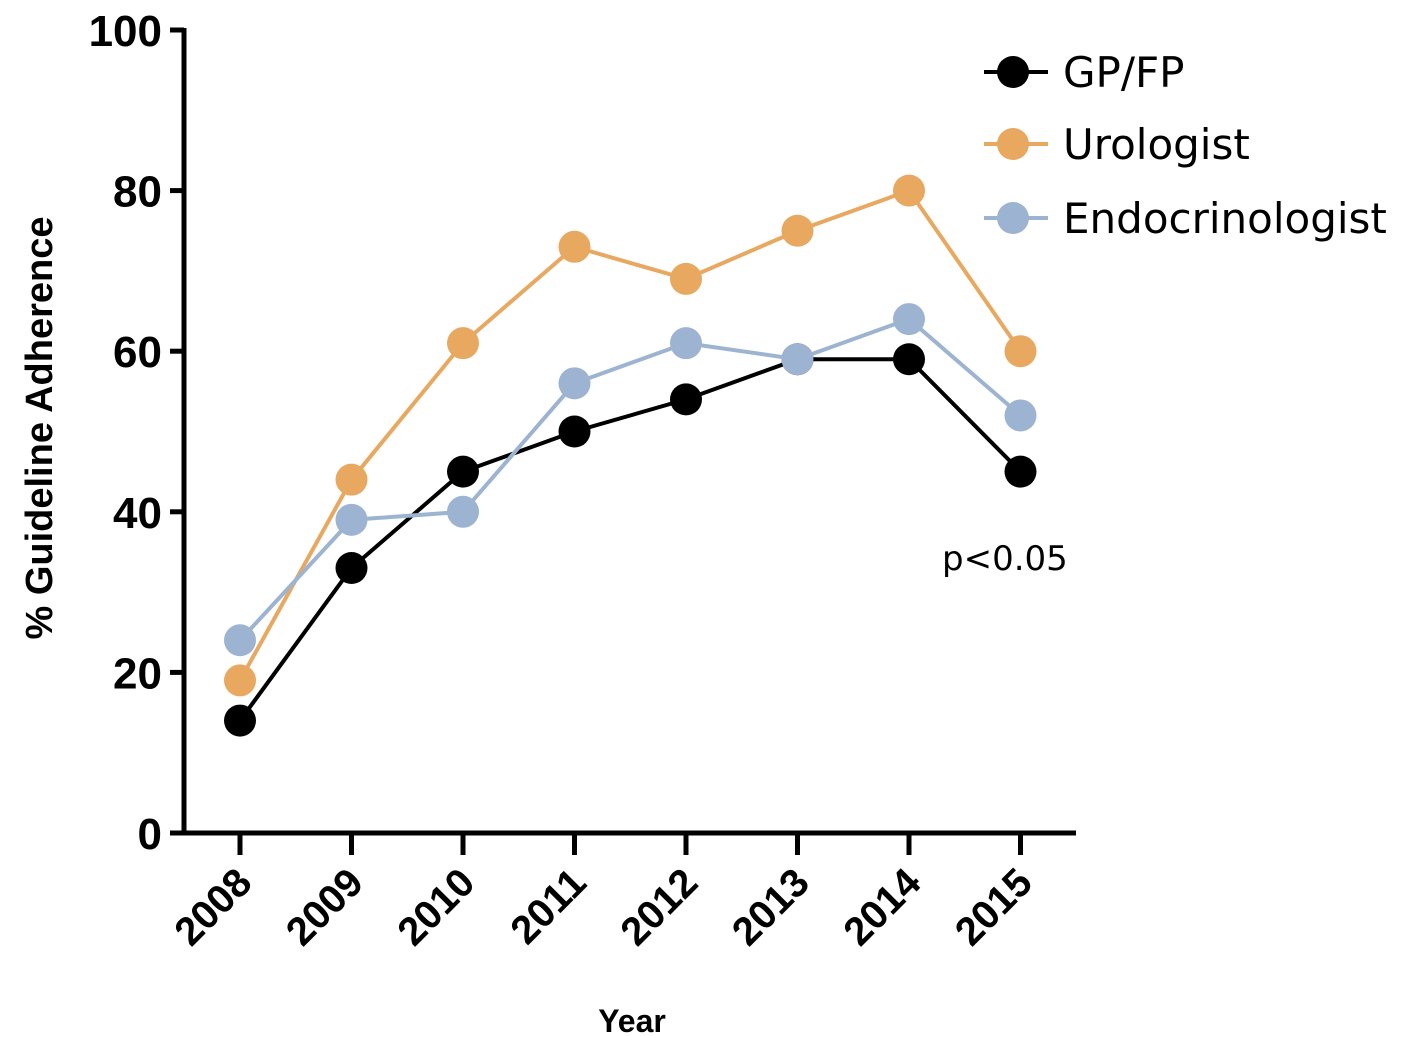 This screenshot has width=1409, height=1037. I want to click on x-tick-label: 2015, so click(994, 907).